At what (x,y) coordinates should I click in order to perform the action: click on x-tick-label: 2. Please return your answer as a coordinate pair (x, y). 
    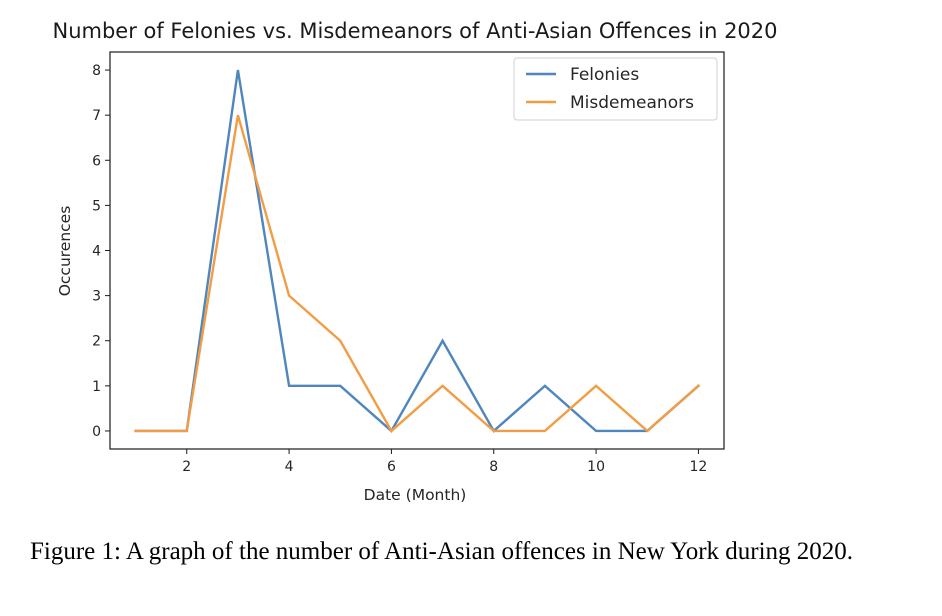
    Looking at the image, I should click on (186, 467).